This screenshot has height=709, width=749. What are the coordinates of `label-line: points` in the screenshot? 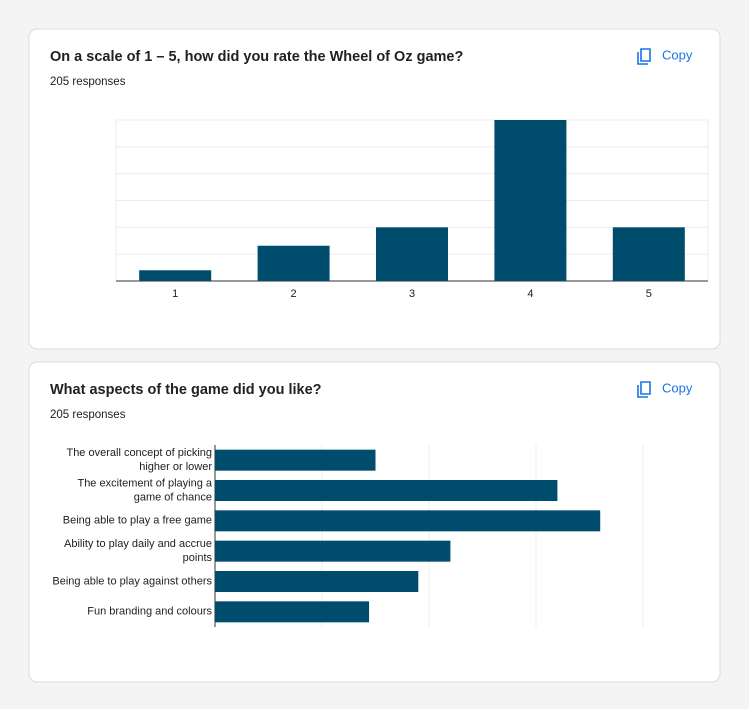 It's located at (198, 558).